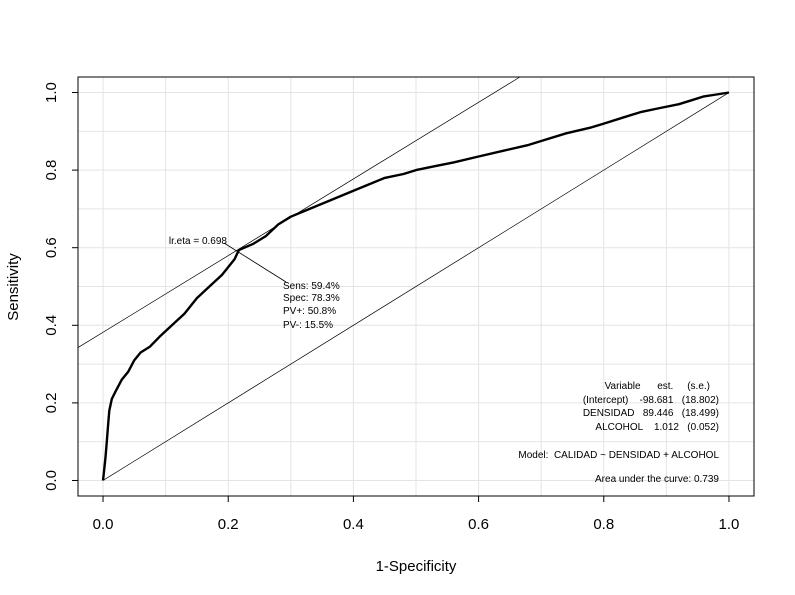 The height and width of the screenshot is (595, 795). Describe the element at coordinates (657, 479) in the screenshot. I see `auc-label: Area under the curve: 0.739` at that location.